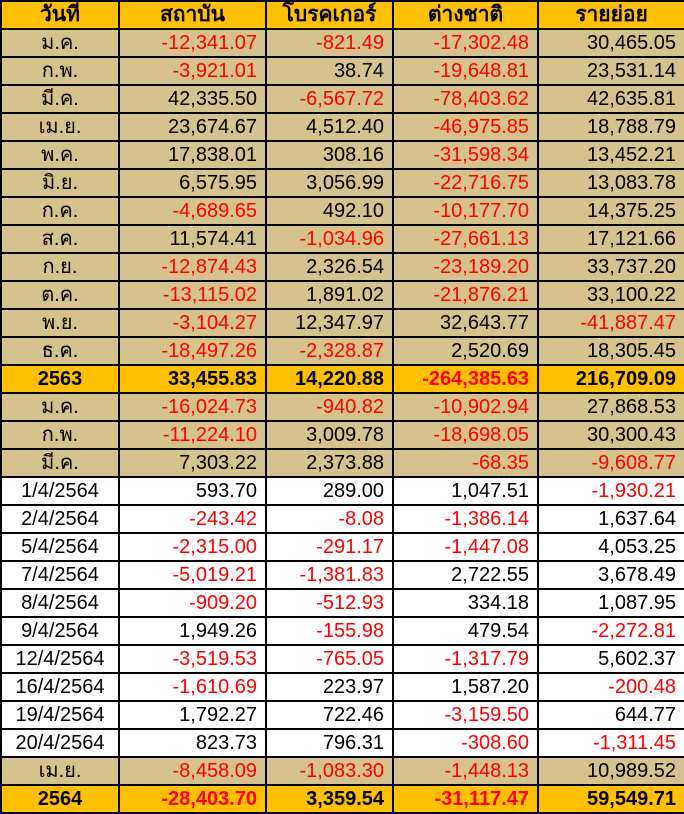 This screenshot has height=814, width=684. I want to click on value-cell: 1,949.26, so click(192, 631).